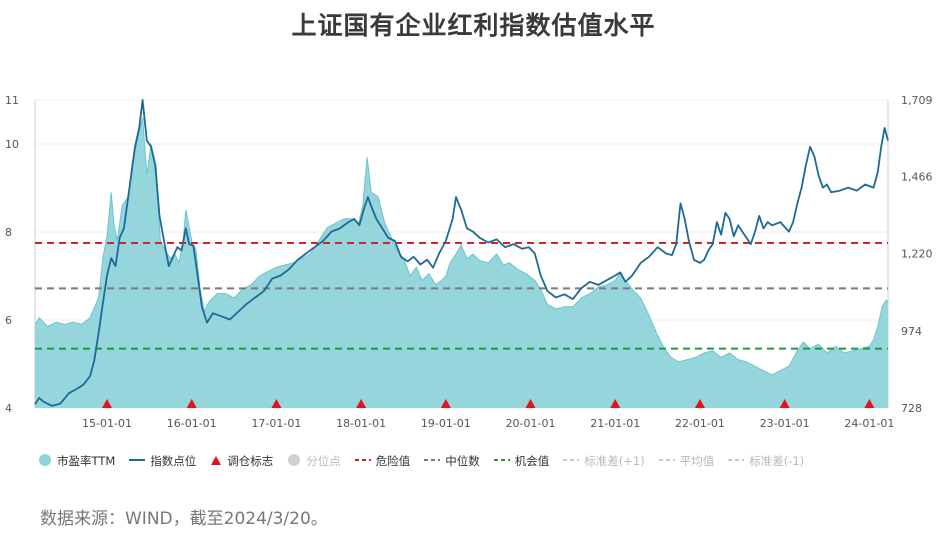  Describe the element at coordinates (917, 254) in the screenshot. I see `y-right-tick-label: 1,220` at that location.